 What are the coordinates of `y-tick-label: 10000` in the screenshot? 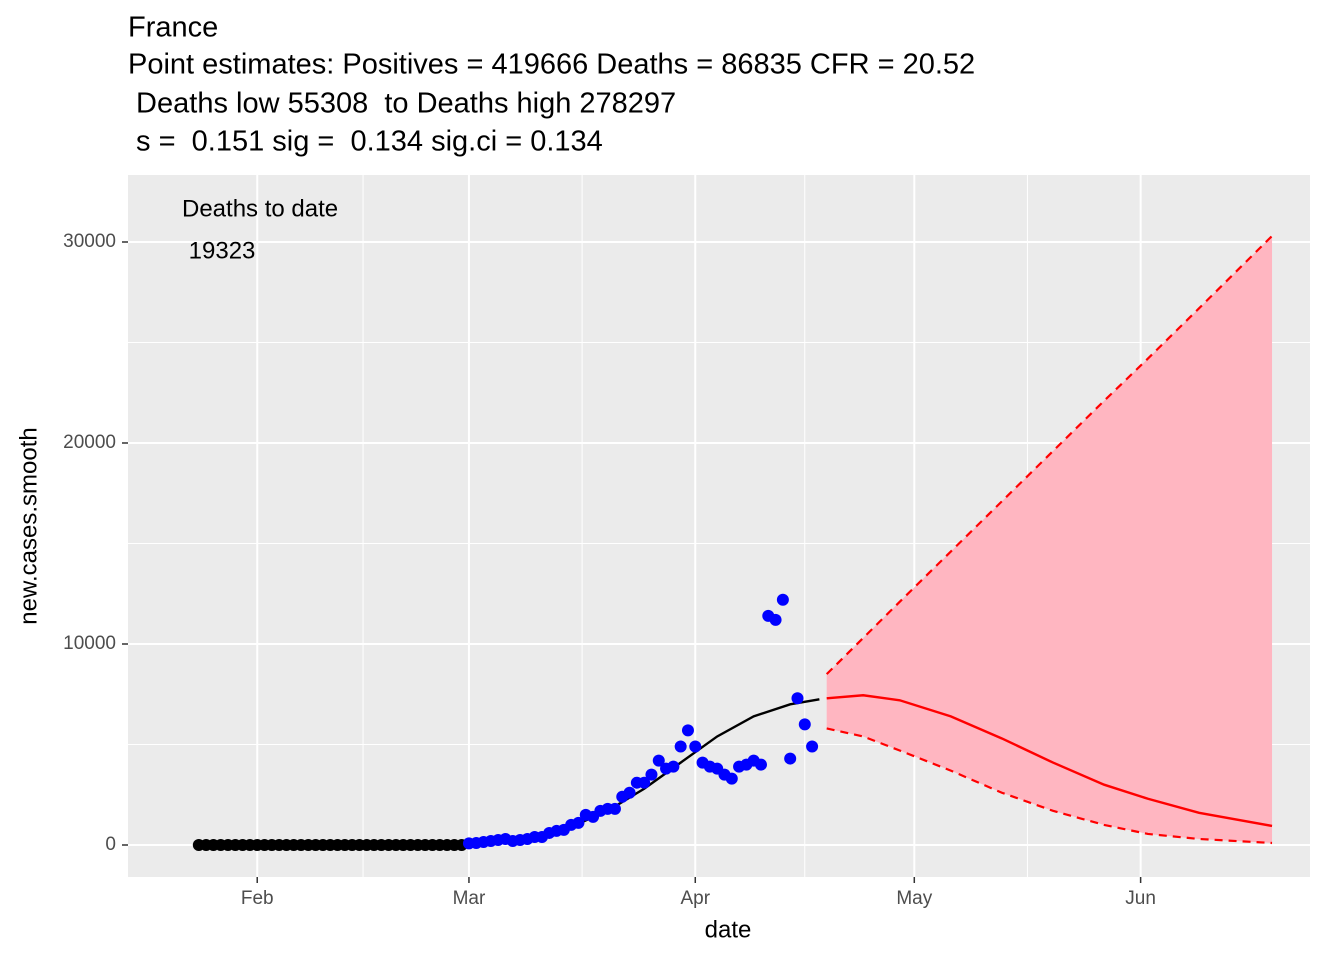 It's located at (89, 643).